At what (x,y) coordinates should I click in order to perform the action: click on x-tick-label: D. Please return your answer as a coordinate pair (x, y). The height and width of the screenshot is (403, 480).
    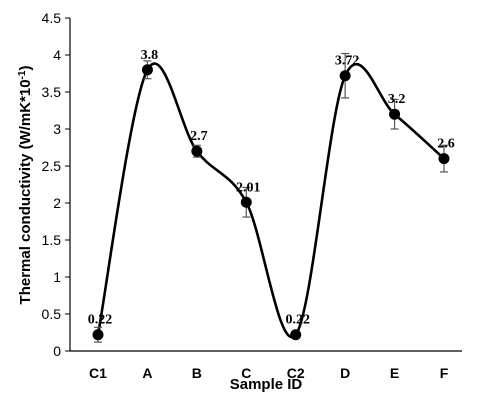
    Looking at the image, I should click on (345, 373).